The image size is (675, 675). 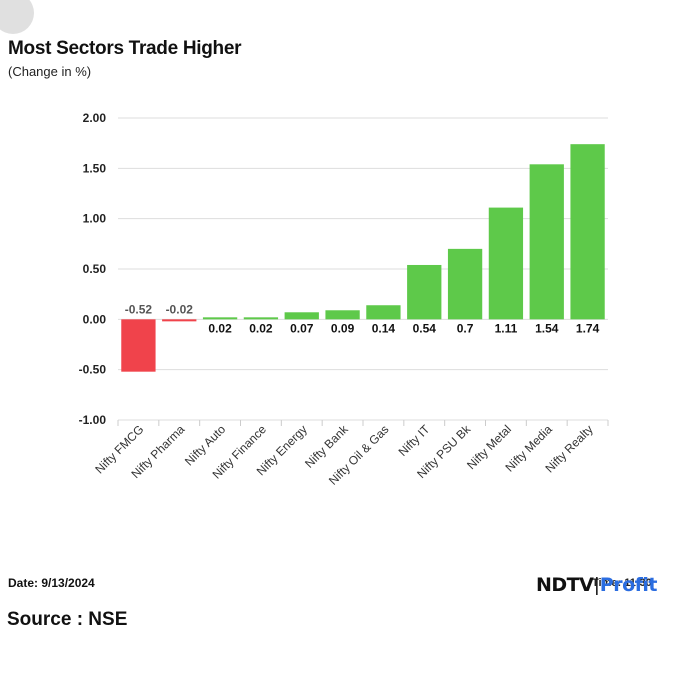 What do you see at coordinates (95, 118) in the screenshot?
I see `y-tick-label: 2.00` at bounding box center [95, 118].